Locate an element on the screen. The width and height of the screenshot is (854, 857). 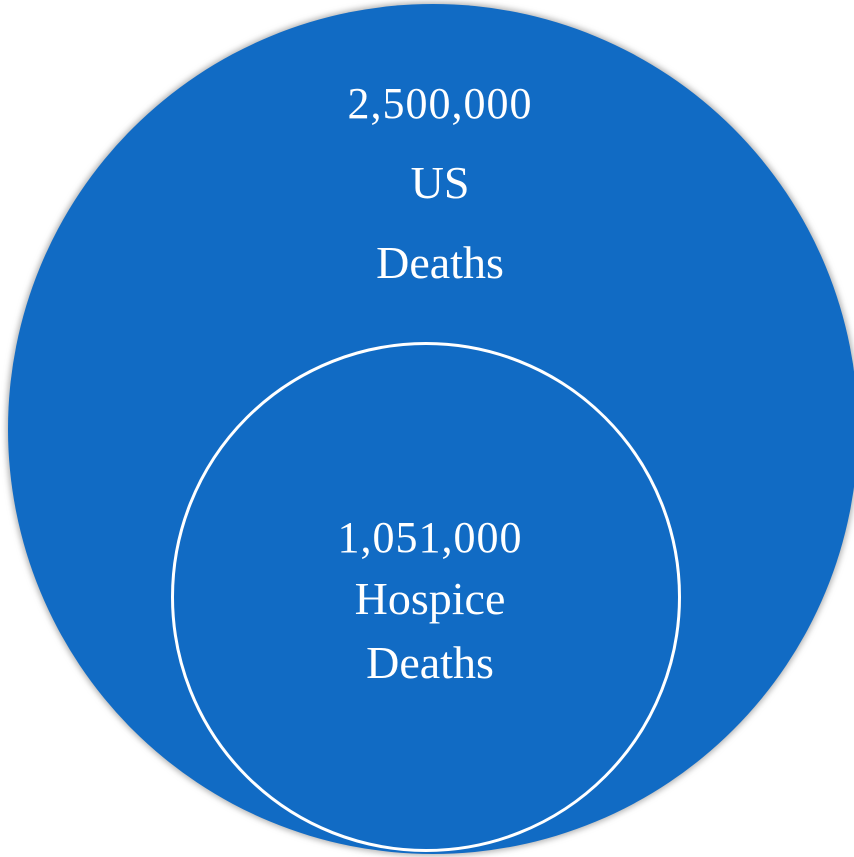
us-deaths-count: 2,500,000 is located at coordinates (440, 103).